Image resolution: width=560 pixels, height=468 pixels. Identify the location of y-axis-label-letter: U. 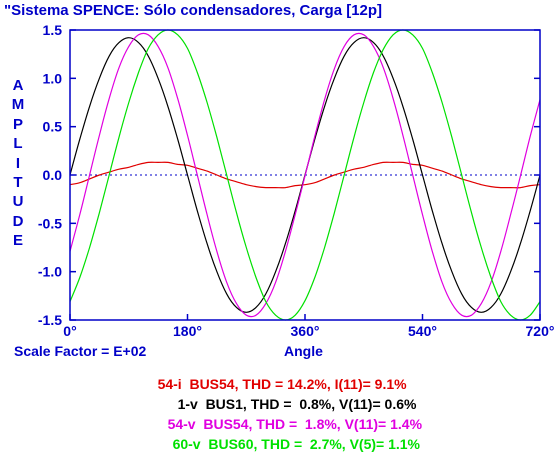
(18, 202).